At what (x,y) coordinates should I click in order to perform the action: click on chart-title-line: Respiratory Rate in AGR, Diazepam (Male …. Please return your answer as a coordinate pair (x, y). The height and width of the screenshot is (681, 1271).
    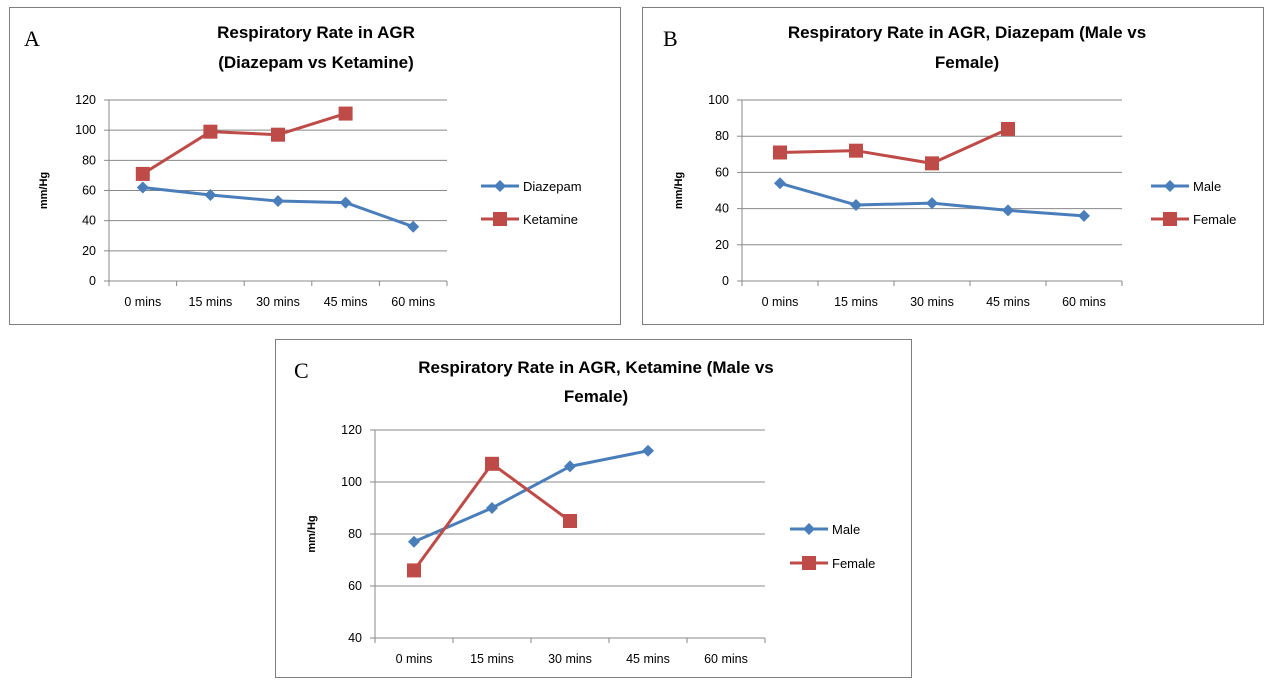
    Looking at the image, I should click on (967, 32).